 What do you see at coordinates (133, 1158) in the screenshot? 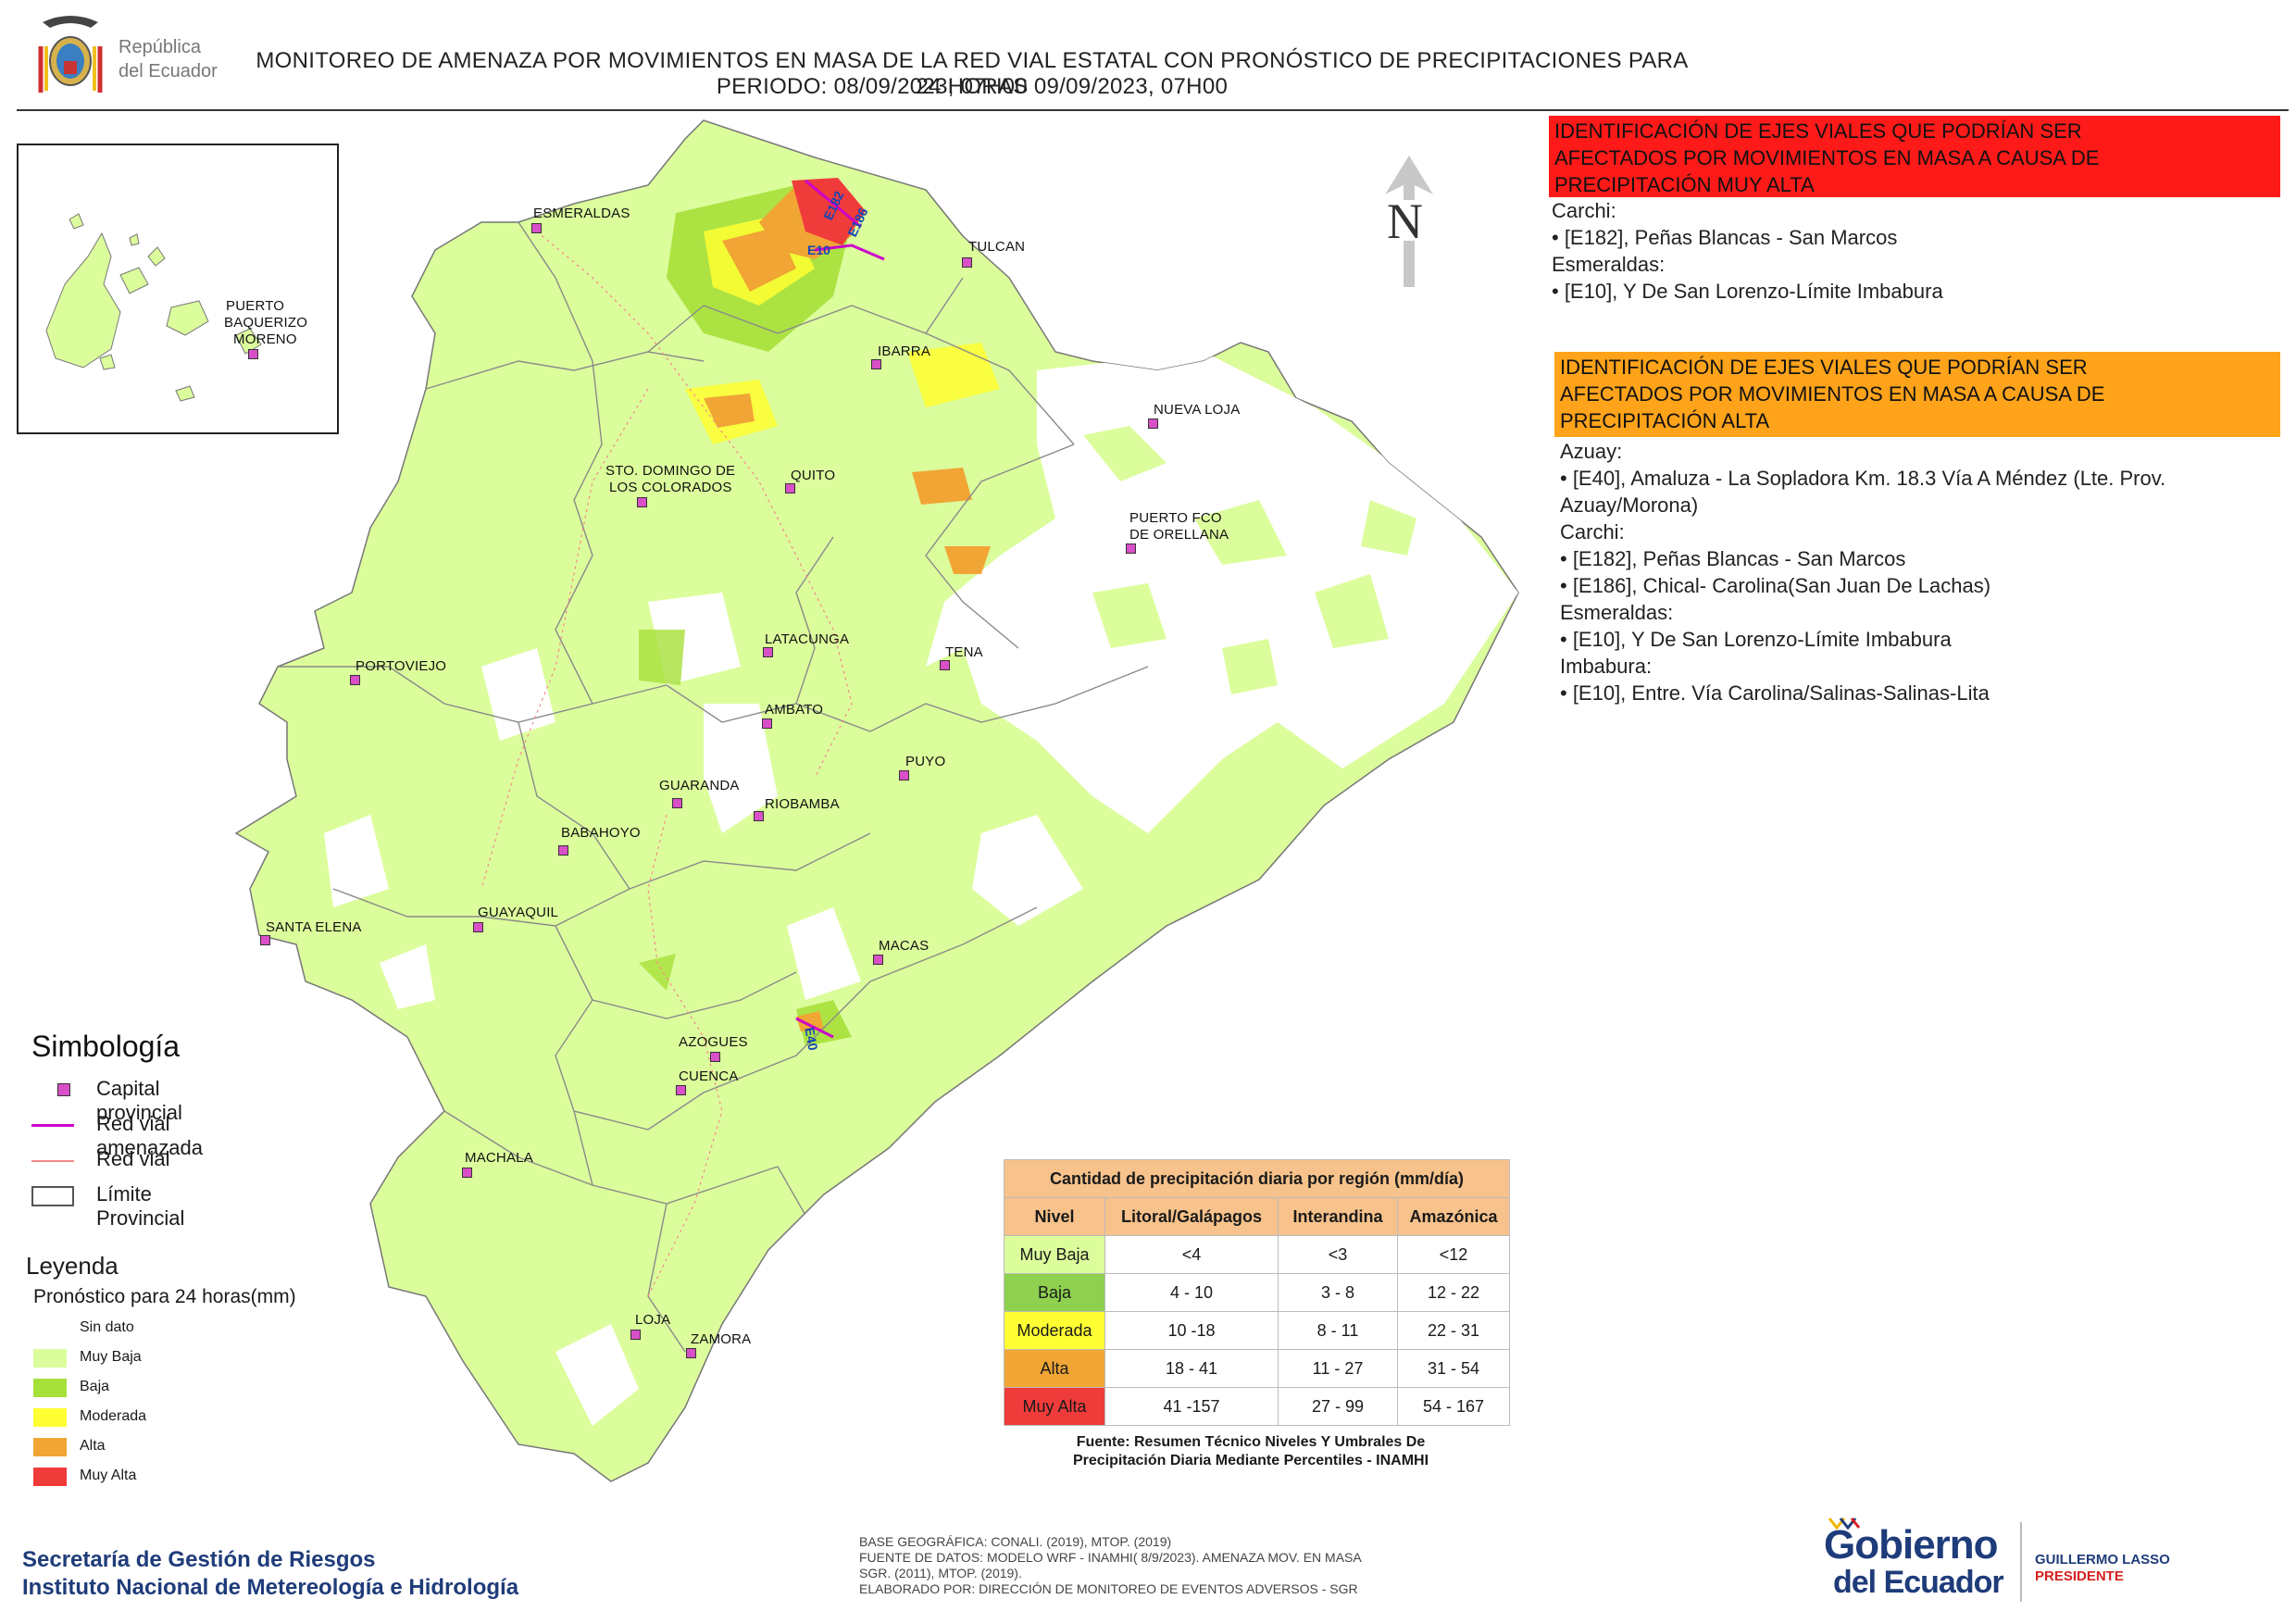
I see `simbologia-label: Red vial` at bounding box center [133, 1158].